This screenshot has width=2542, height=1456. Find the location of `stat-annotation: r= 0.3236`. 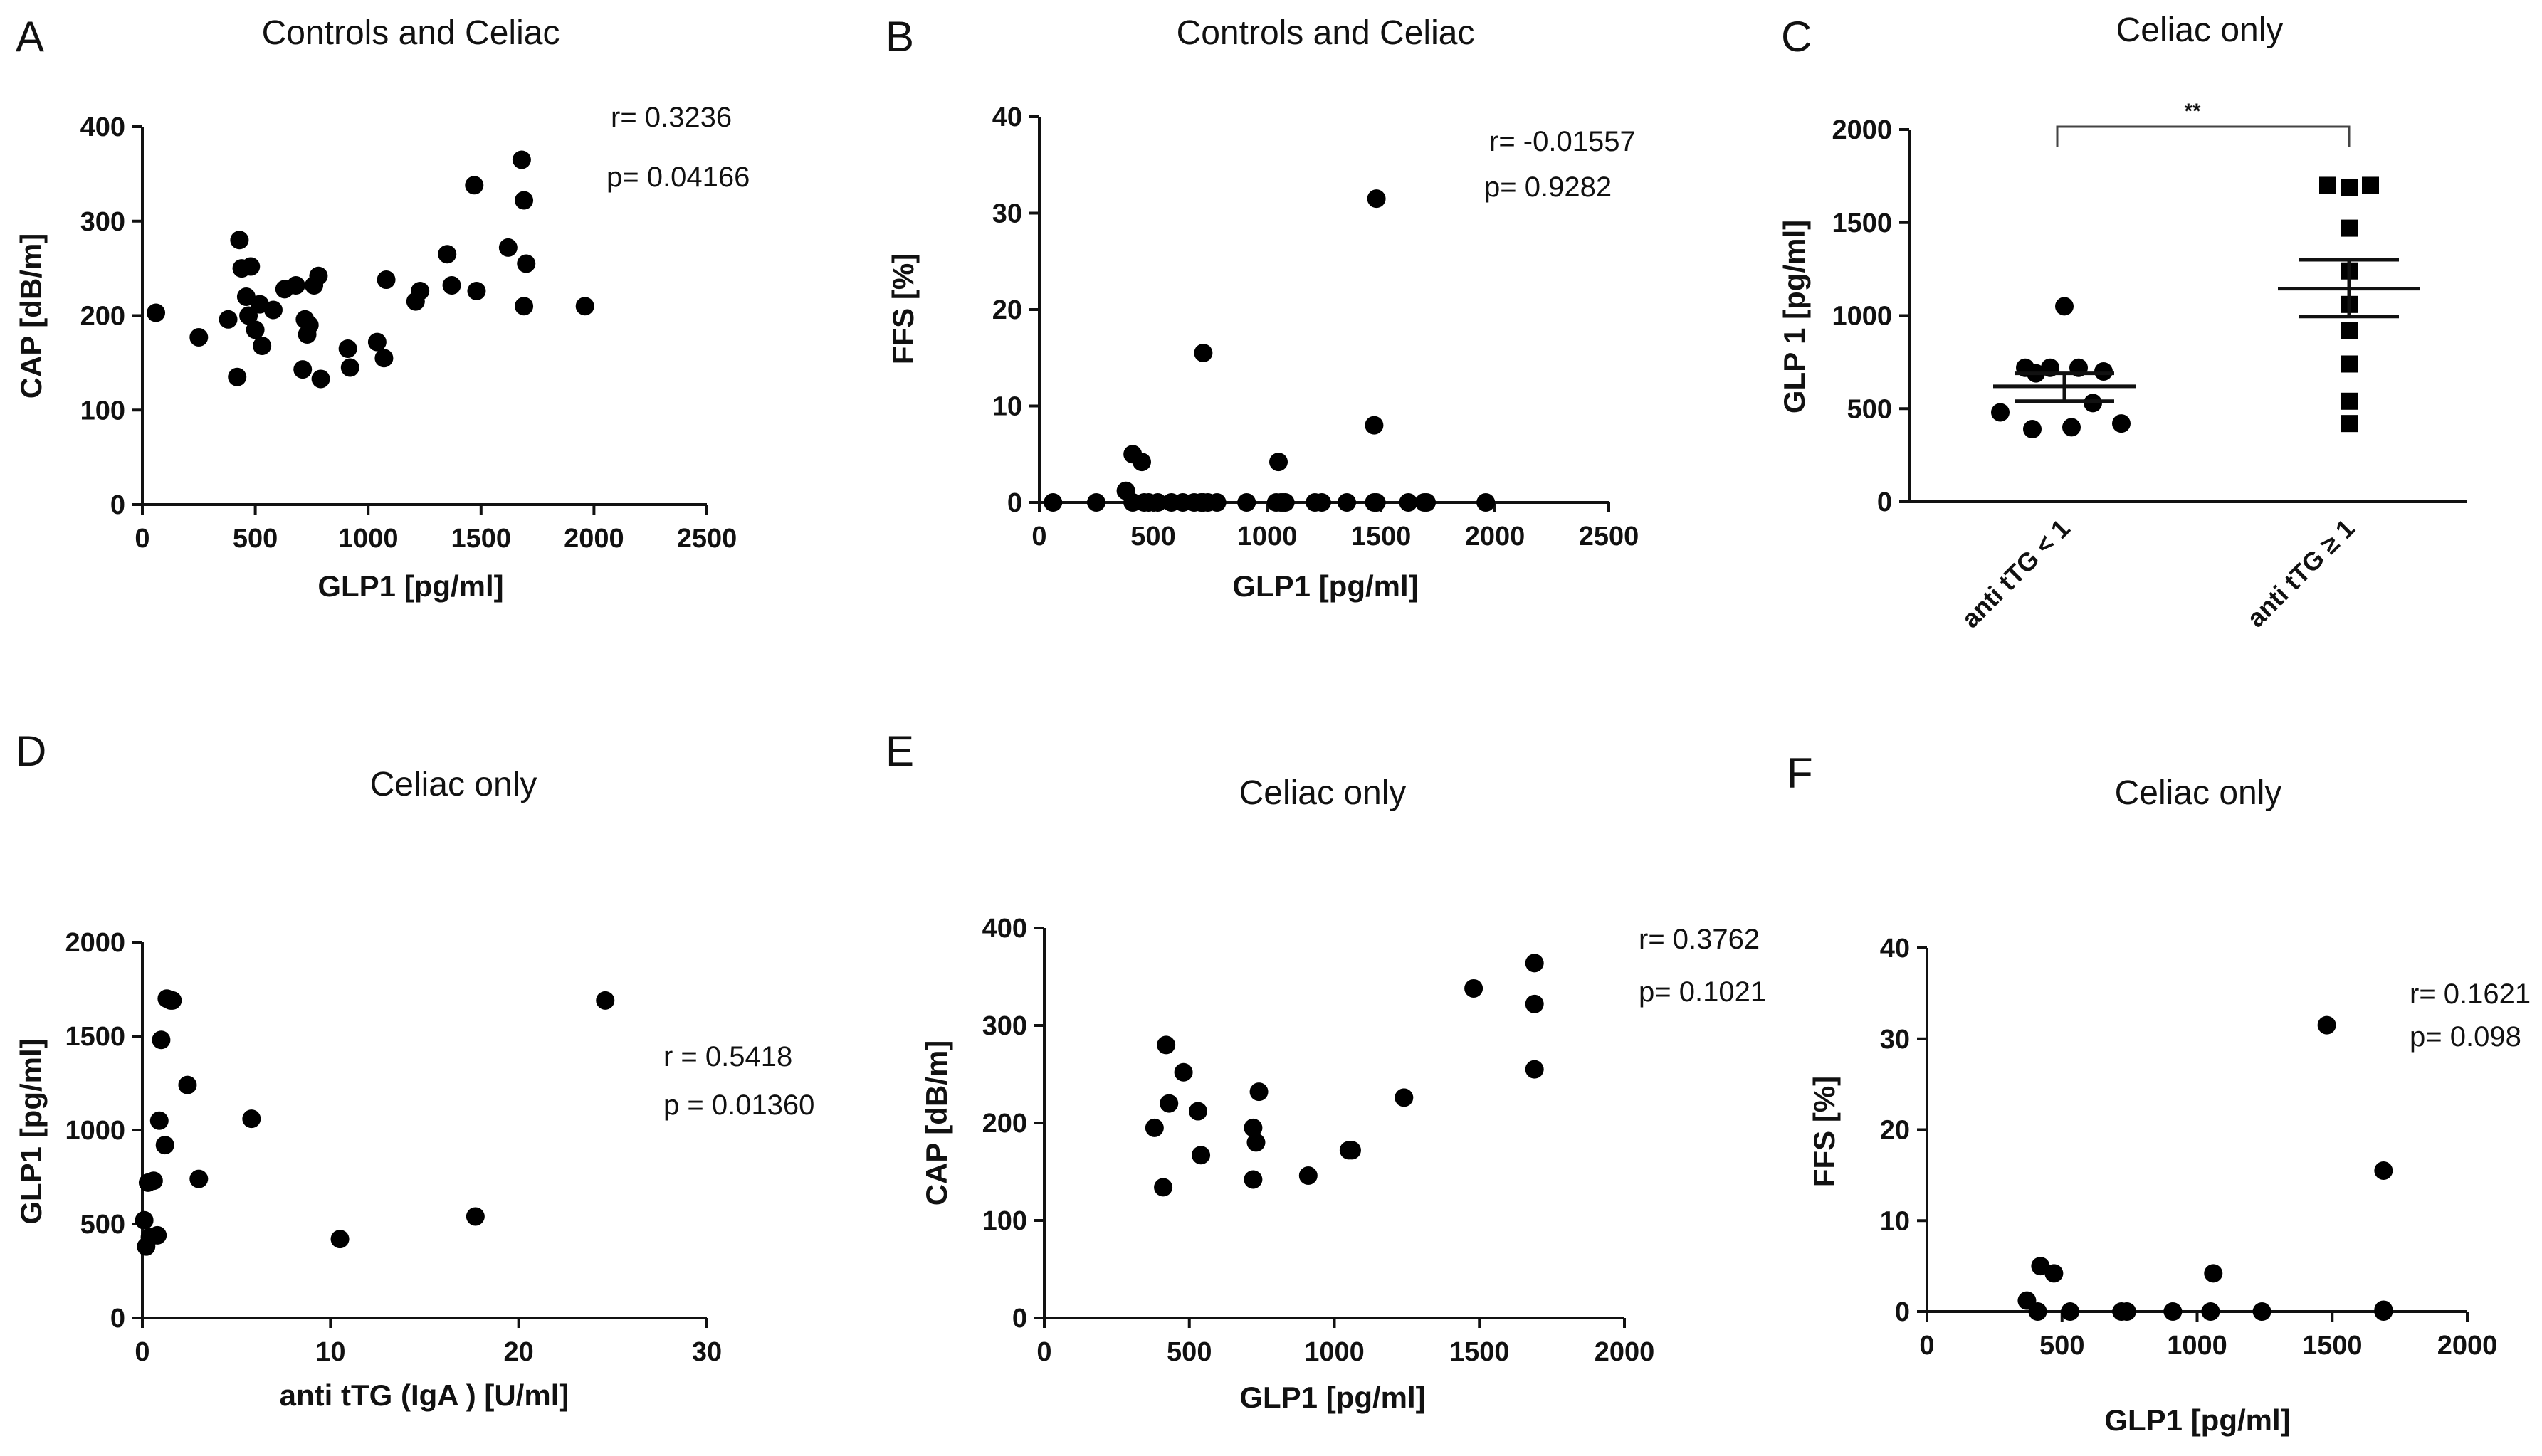

stat-annotation: r= 0.3236 is located at coordinates (671, 117).